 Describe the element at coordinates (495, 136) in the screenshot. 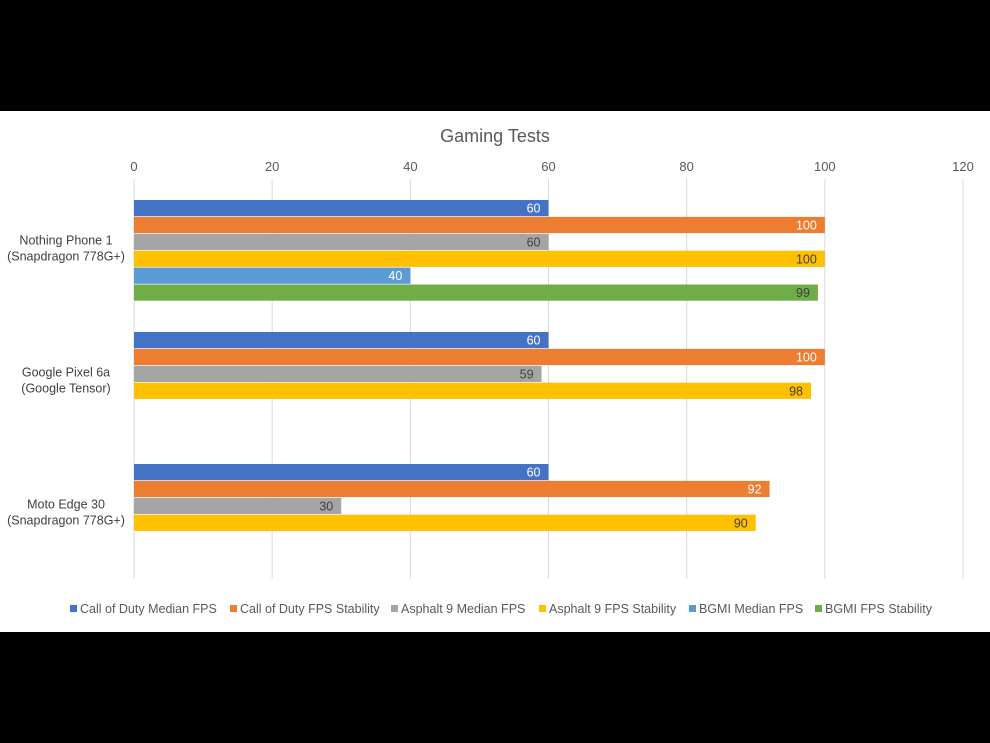

I see `chart-title: Gaming Tests` at that location.